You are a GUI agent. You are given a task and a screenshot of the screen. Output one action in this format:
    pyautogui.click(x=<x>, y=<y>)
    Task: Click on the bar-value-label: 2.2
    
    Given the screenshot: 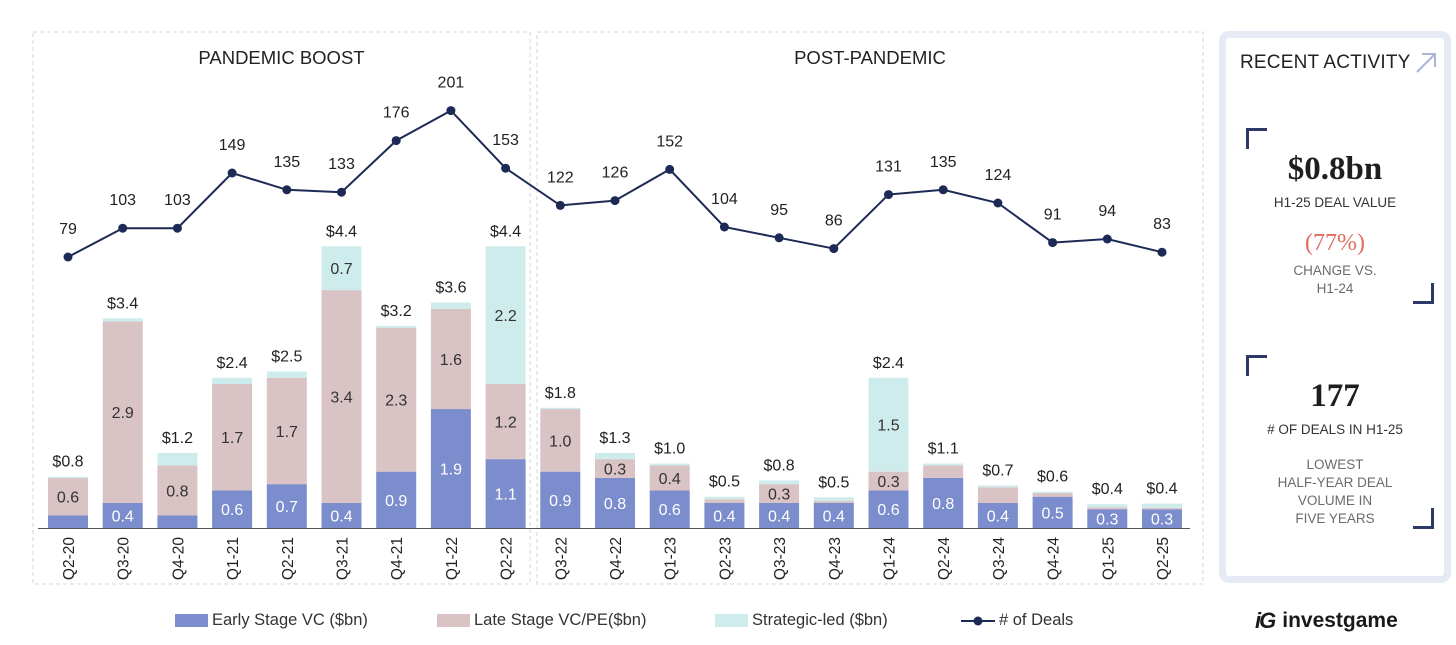 What is the action you would take?
    pyautogui.click(x=505, y=316)
    